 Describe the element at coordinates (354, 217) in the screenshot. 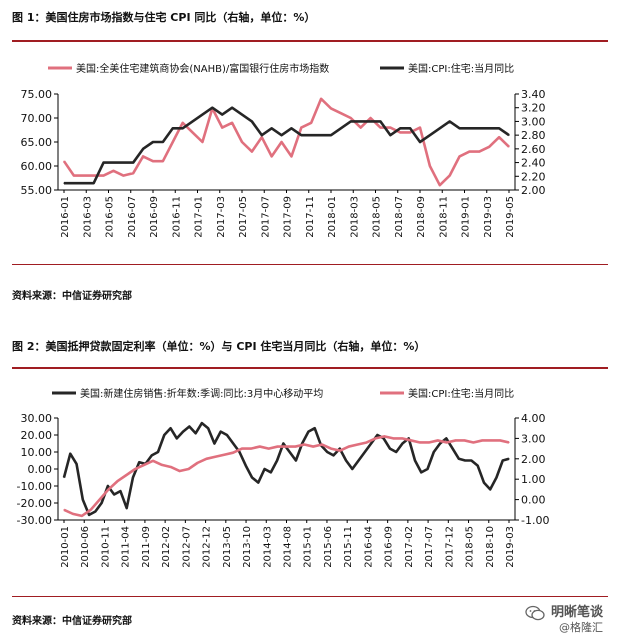

I see `x-tick-label: 2018-03` at that location.